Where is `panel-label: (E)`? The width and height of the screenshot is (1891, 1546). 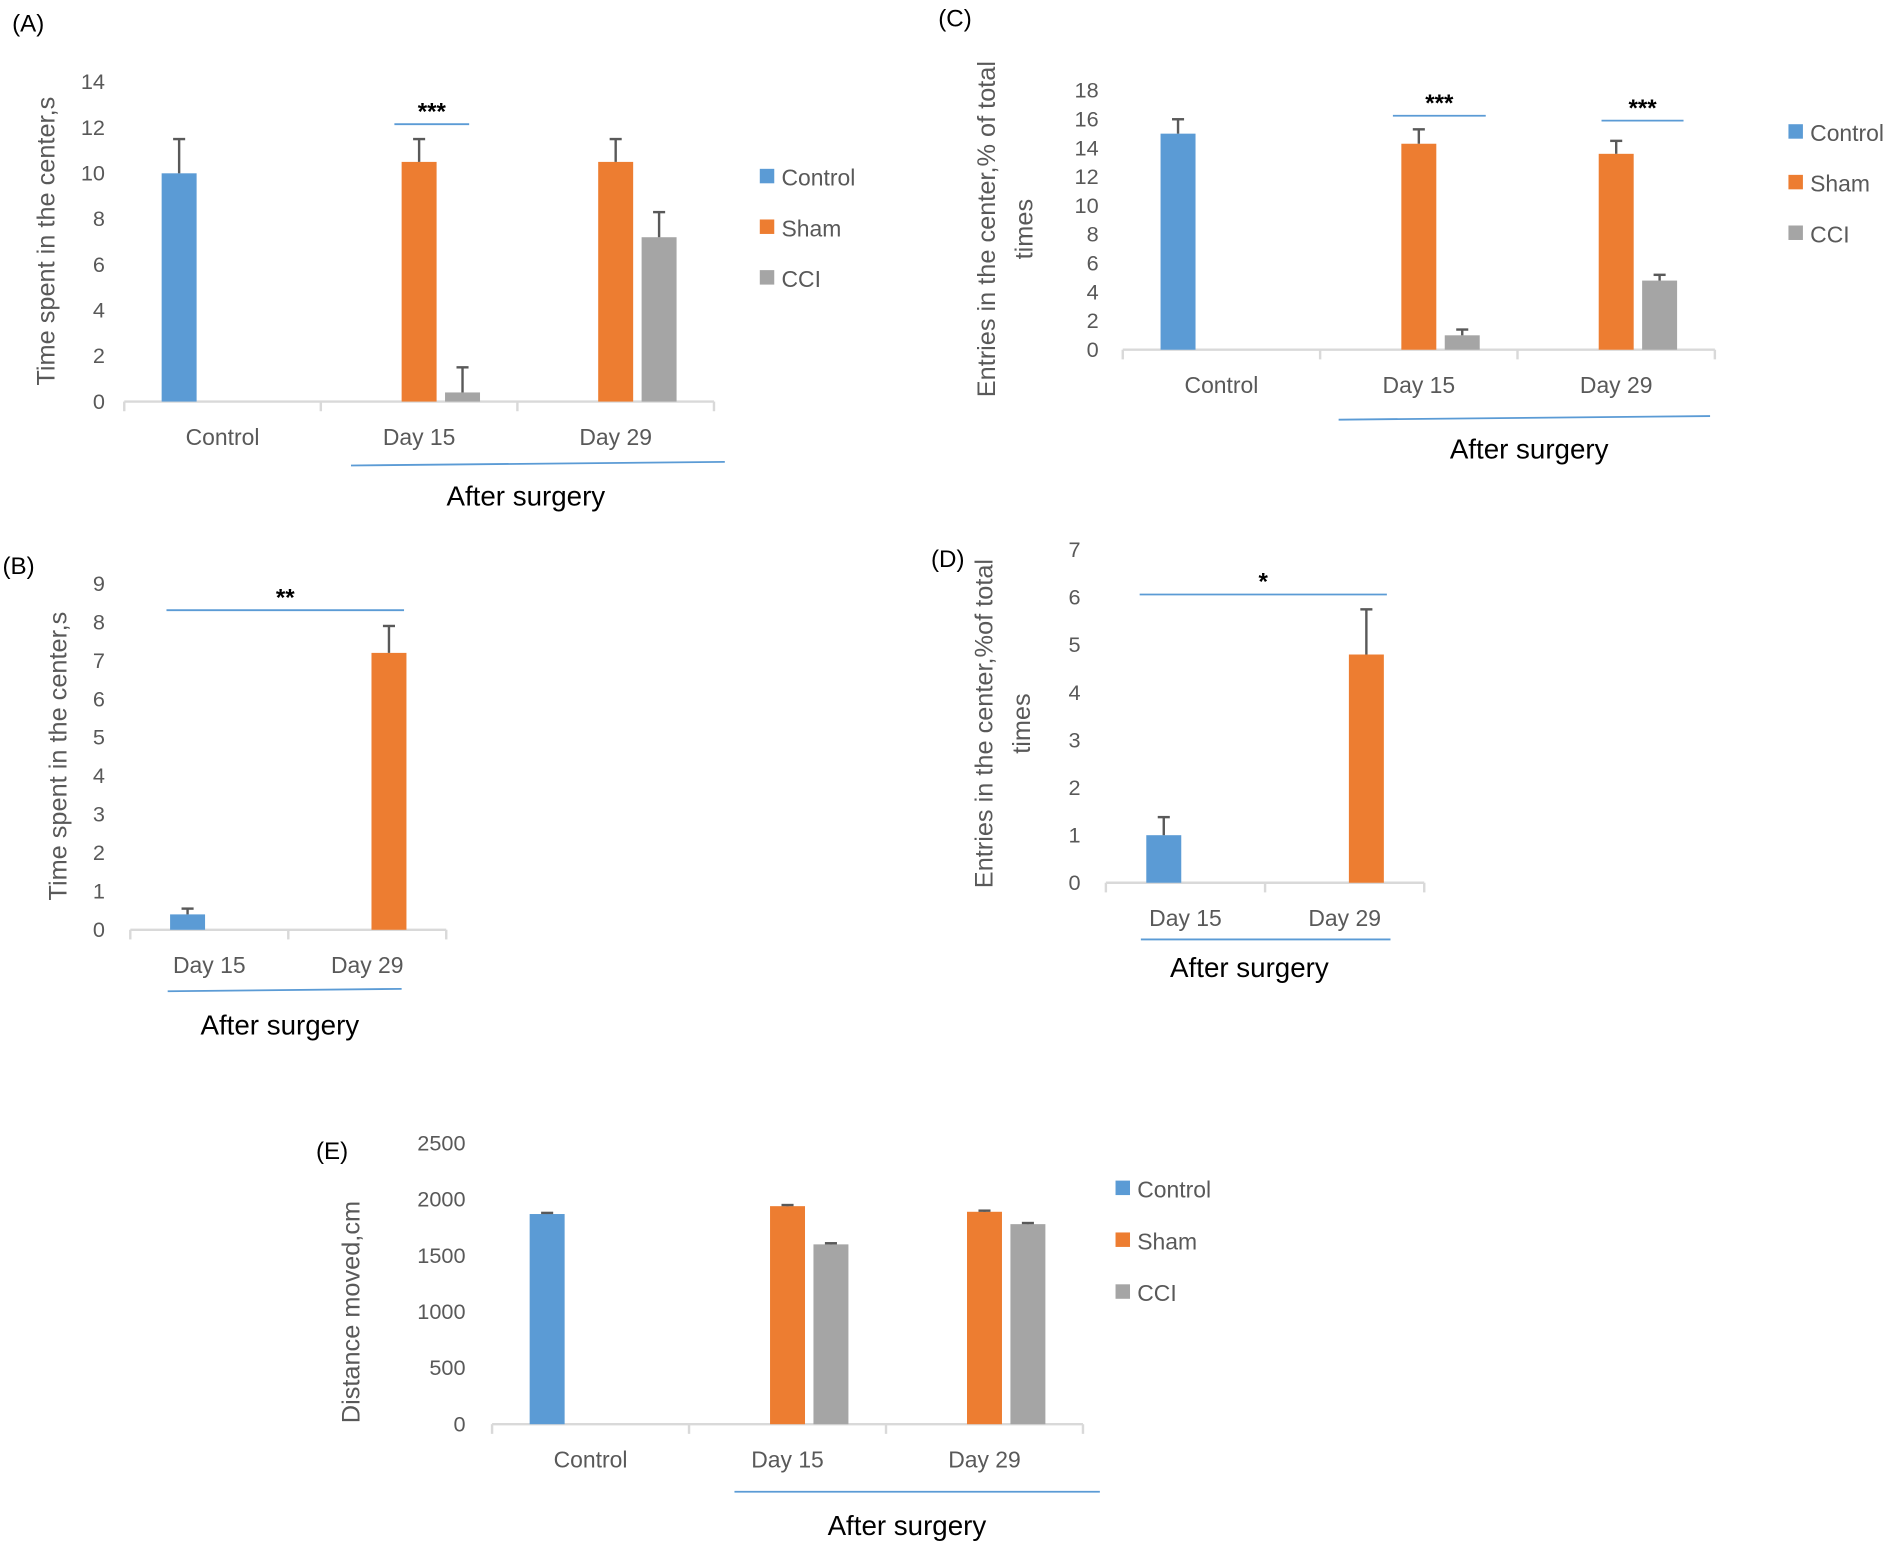 panel-label: (E) is located at coordinates (332, 1151).